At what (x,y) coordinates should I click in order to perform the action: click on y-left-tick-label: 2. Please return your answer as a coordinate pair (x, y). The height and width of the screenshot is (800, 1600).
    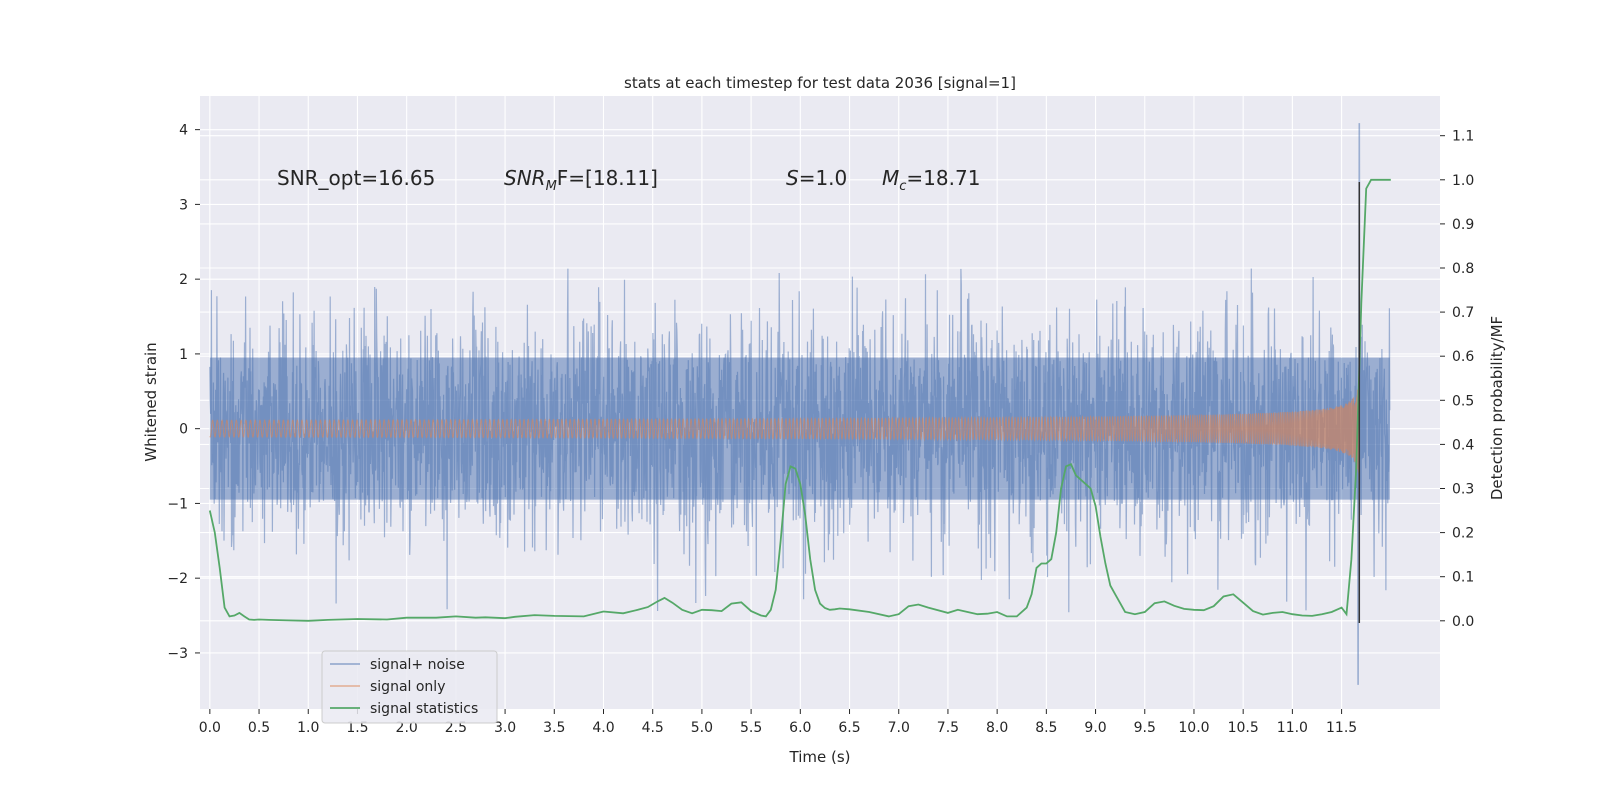
    Looking at the image, I should click on (183, 280).